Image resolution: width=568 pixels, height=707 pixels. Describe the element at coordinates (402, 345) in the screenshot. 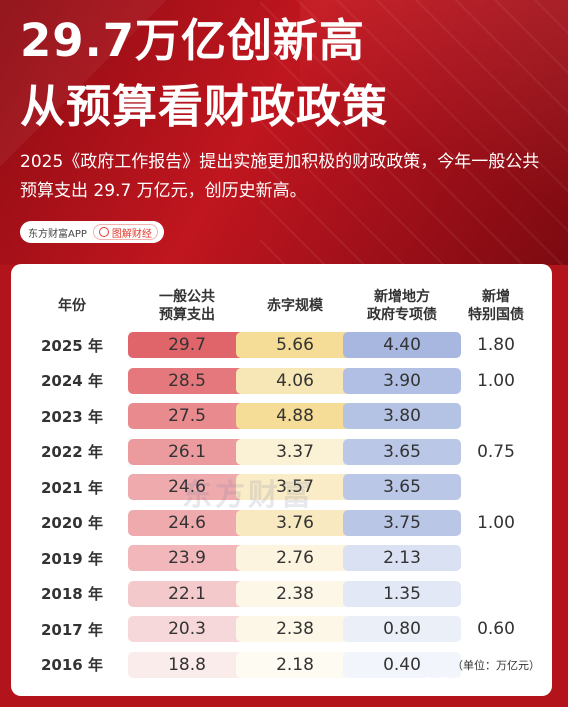

I see `local-bond-cell: 4.40` at that location.